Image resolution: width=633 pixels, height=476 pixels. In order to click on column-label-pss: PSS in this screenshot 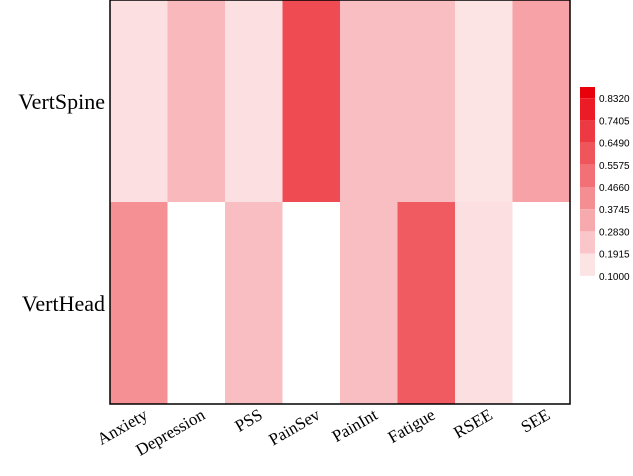, I will do `click(249, 420)`.